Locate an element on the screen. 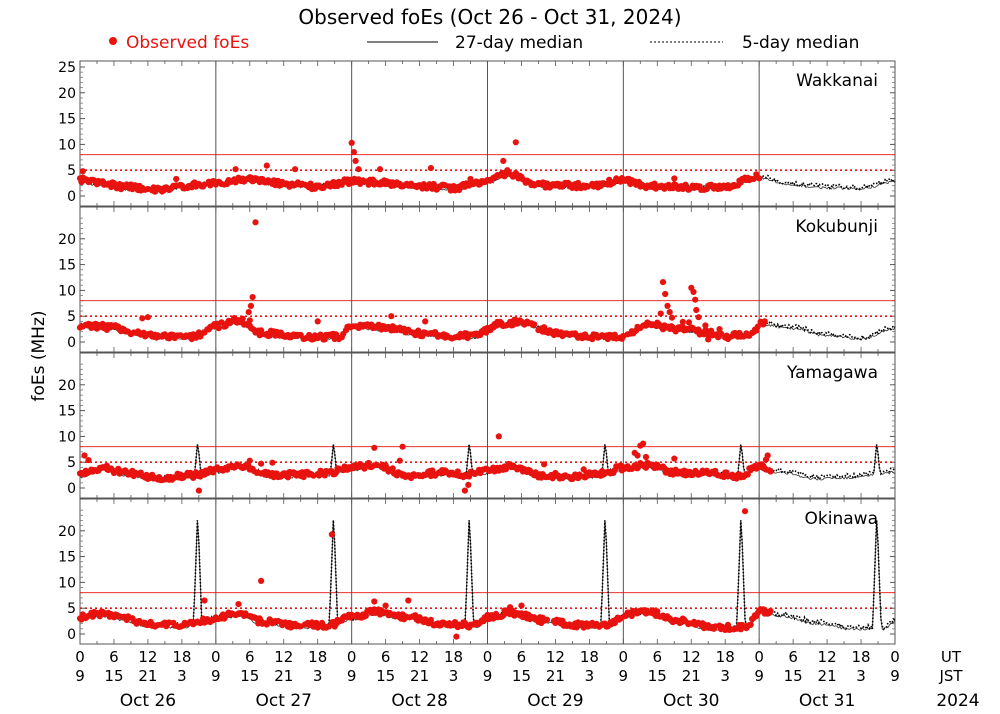 The image size is (1000, 714). ut-label: UT is located at coordinates (951, 657).